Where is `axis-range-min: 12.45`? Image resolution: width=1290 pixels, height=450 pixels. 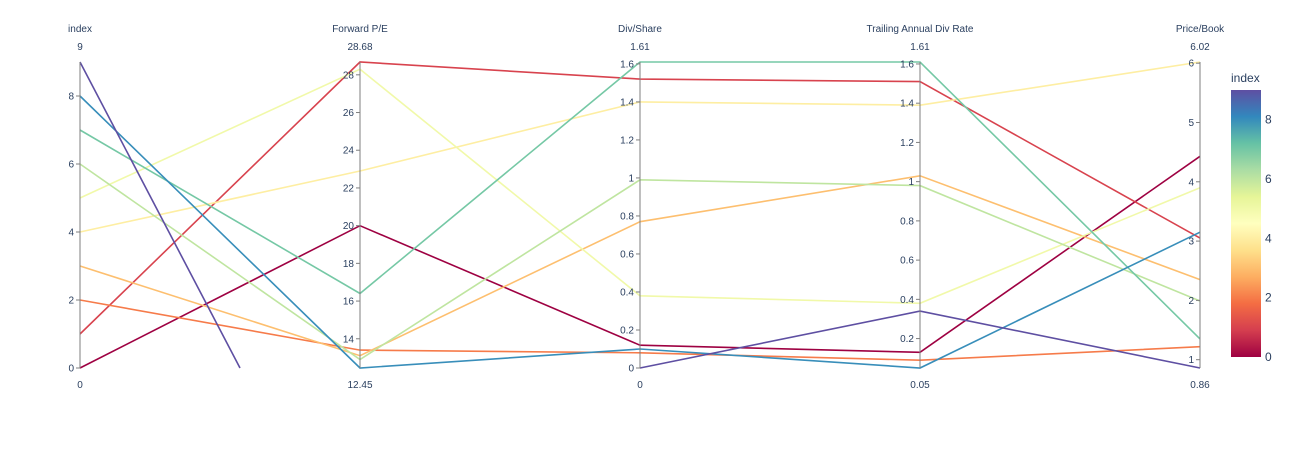
axis-range-min: 12.45 is located at coordinates (359, 385).